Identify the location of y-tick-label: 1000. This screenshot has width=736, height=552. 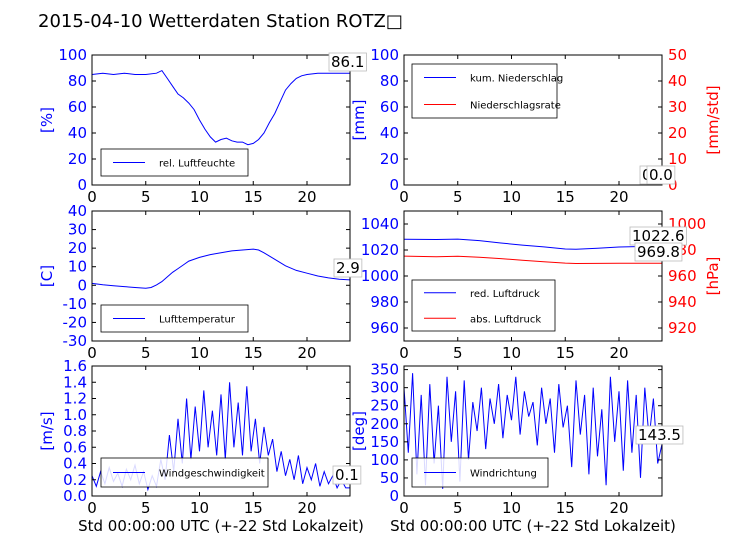
(380, 276).